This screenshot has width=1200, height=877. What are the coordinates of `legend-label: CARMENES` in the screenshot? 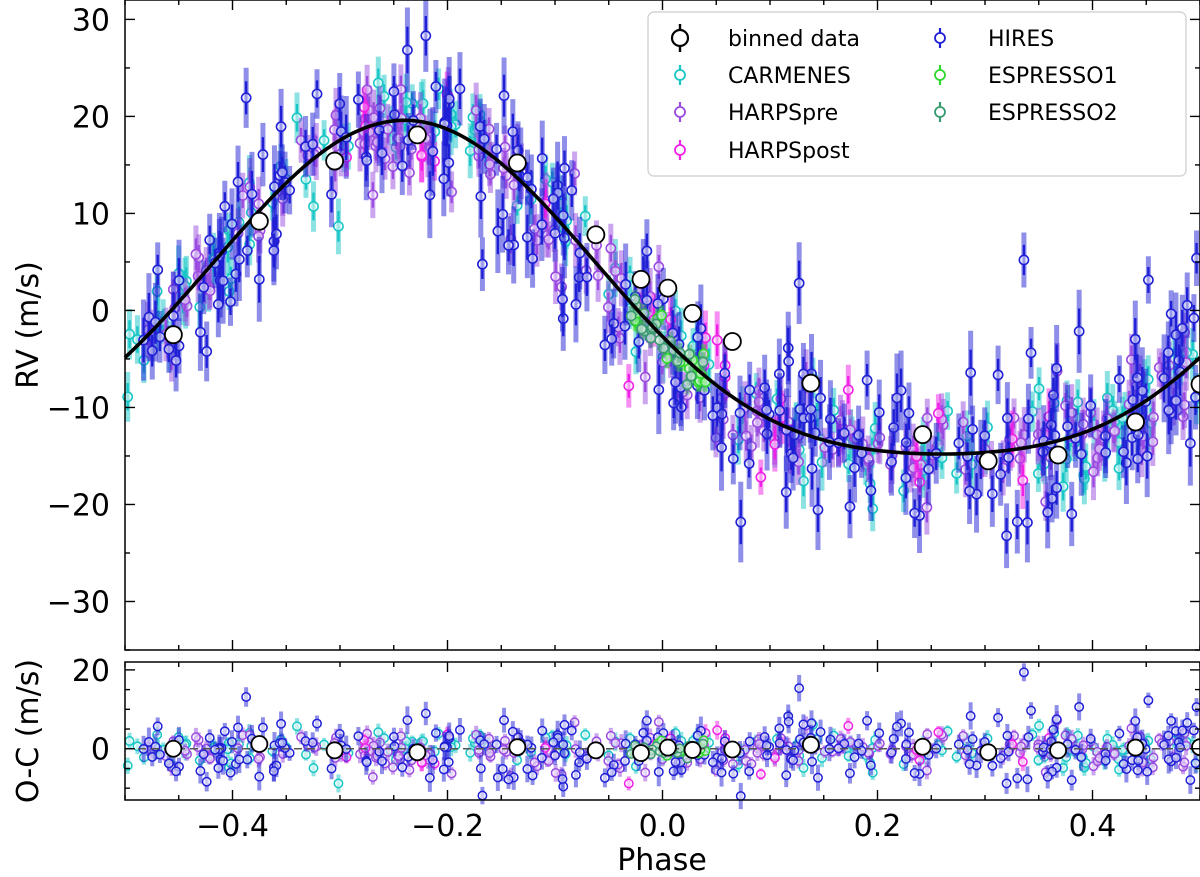 It's located at (789, 76).